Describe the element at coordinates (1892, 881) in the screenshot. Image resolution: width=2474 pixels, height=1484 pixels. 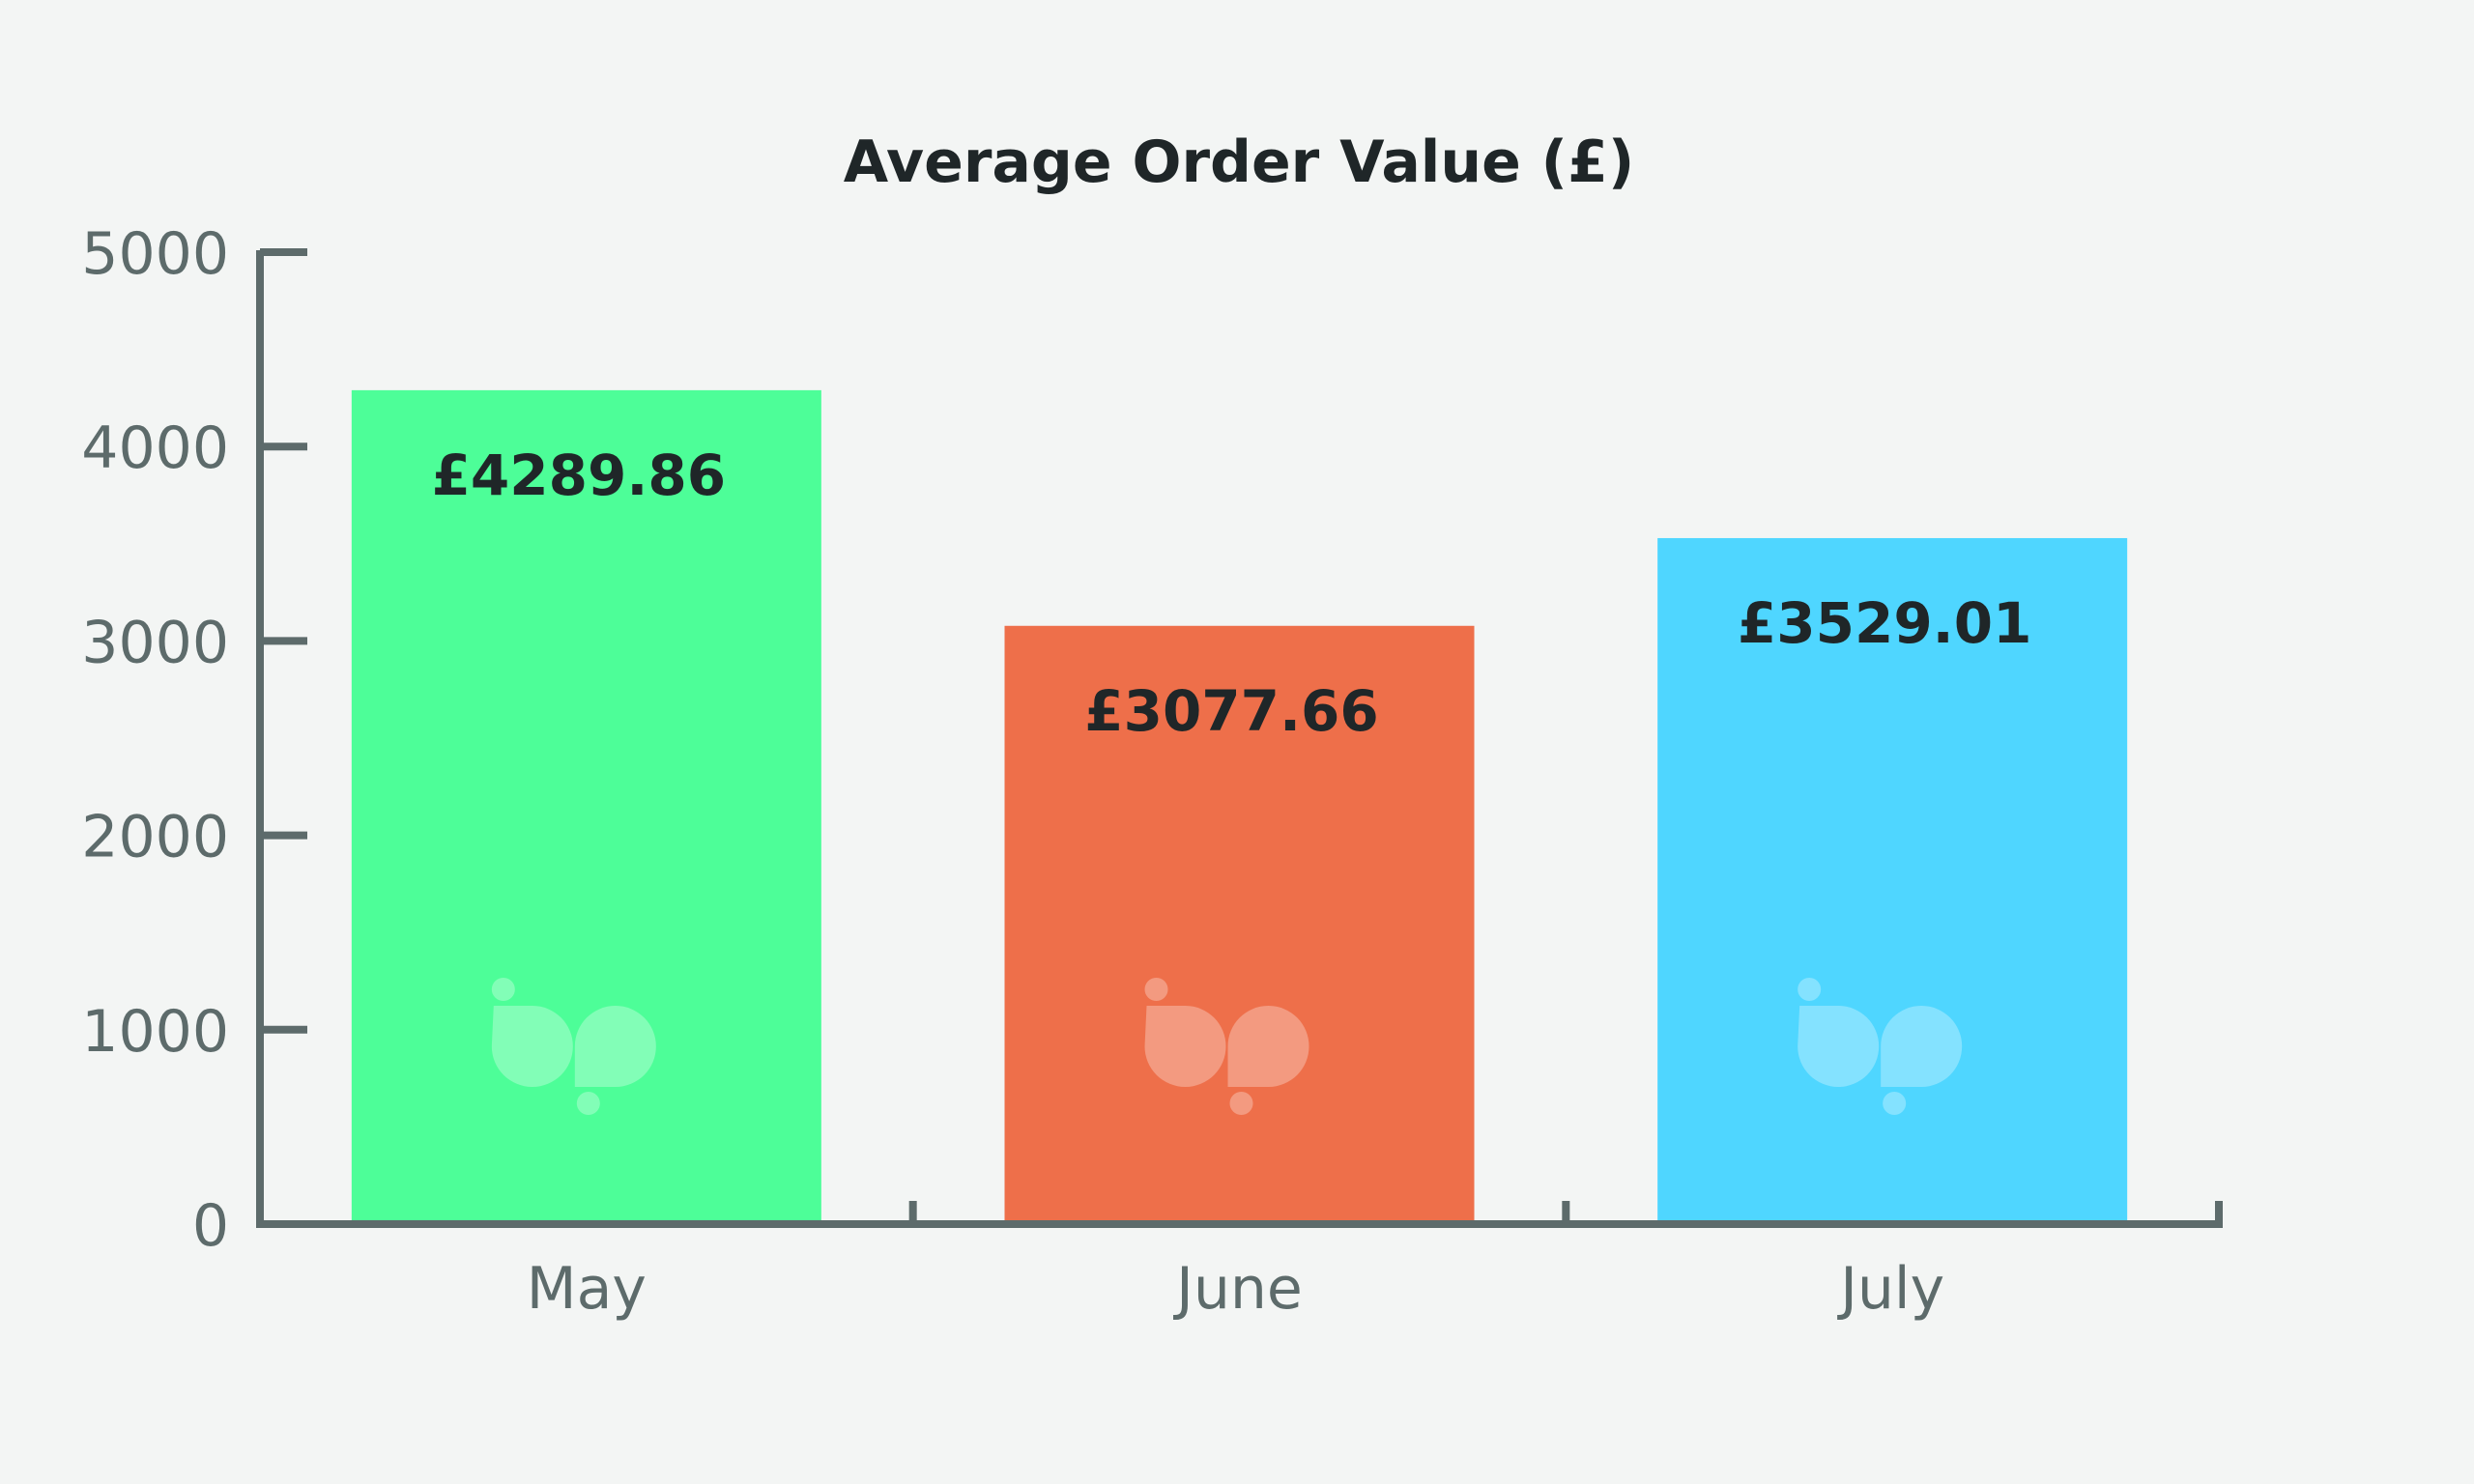
I see `bar-july` at that location.